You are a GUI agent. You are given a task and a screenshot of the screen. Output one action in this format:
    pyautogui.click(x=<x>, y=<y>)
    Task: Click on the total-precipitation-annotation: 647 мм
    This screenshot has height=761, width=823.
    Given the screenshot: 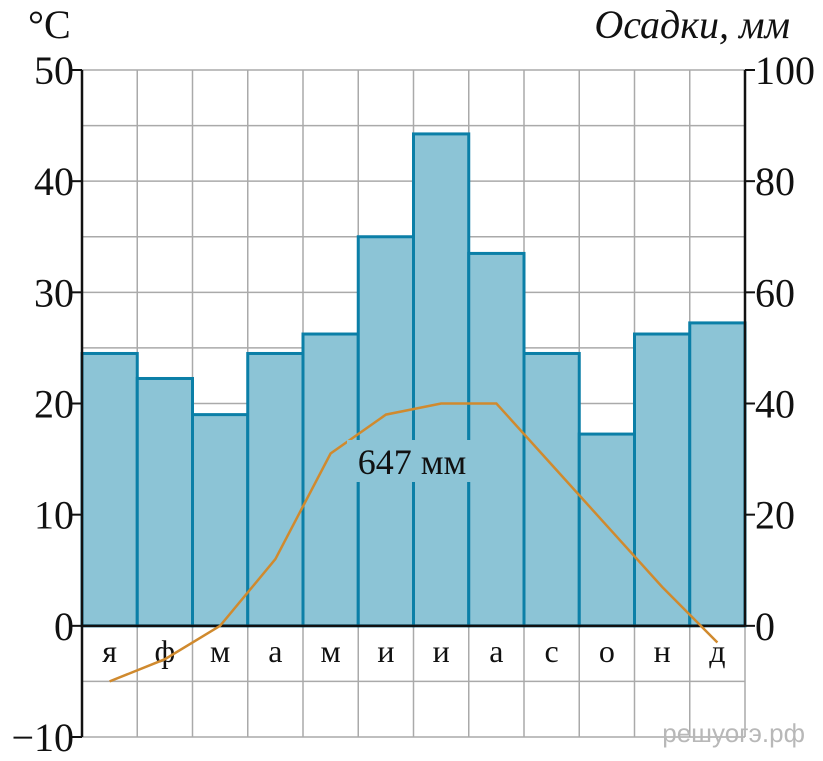 What is the action you would take?
    pyautogui.click(x=412, y=462)
    